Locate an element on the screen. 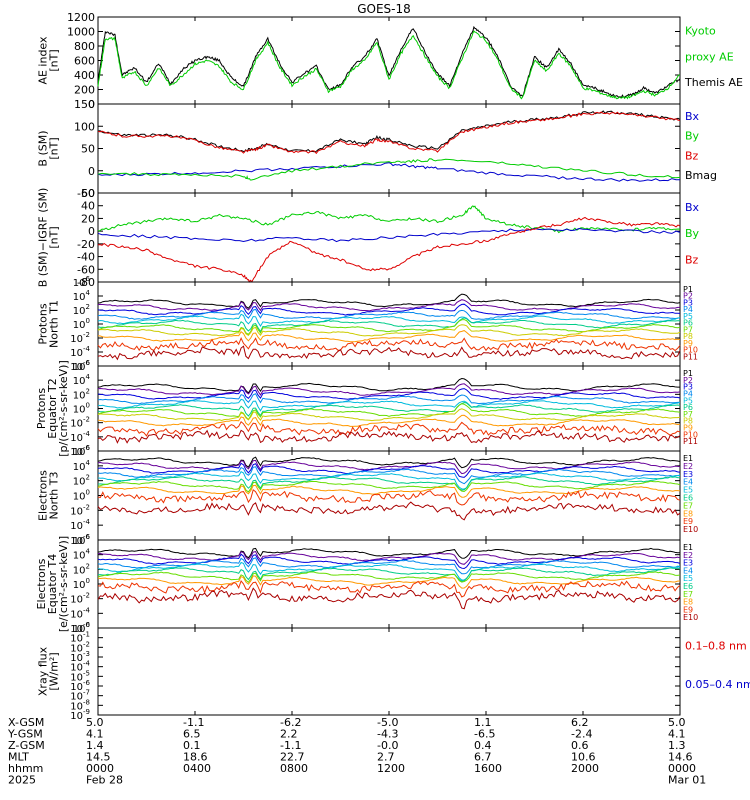 This screenshot has height=800, width=750. y-tick-label: 40 is located at coordinates (88, 206).